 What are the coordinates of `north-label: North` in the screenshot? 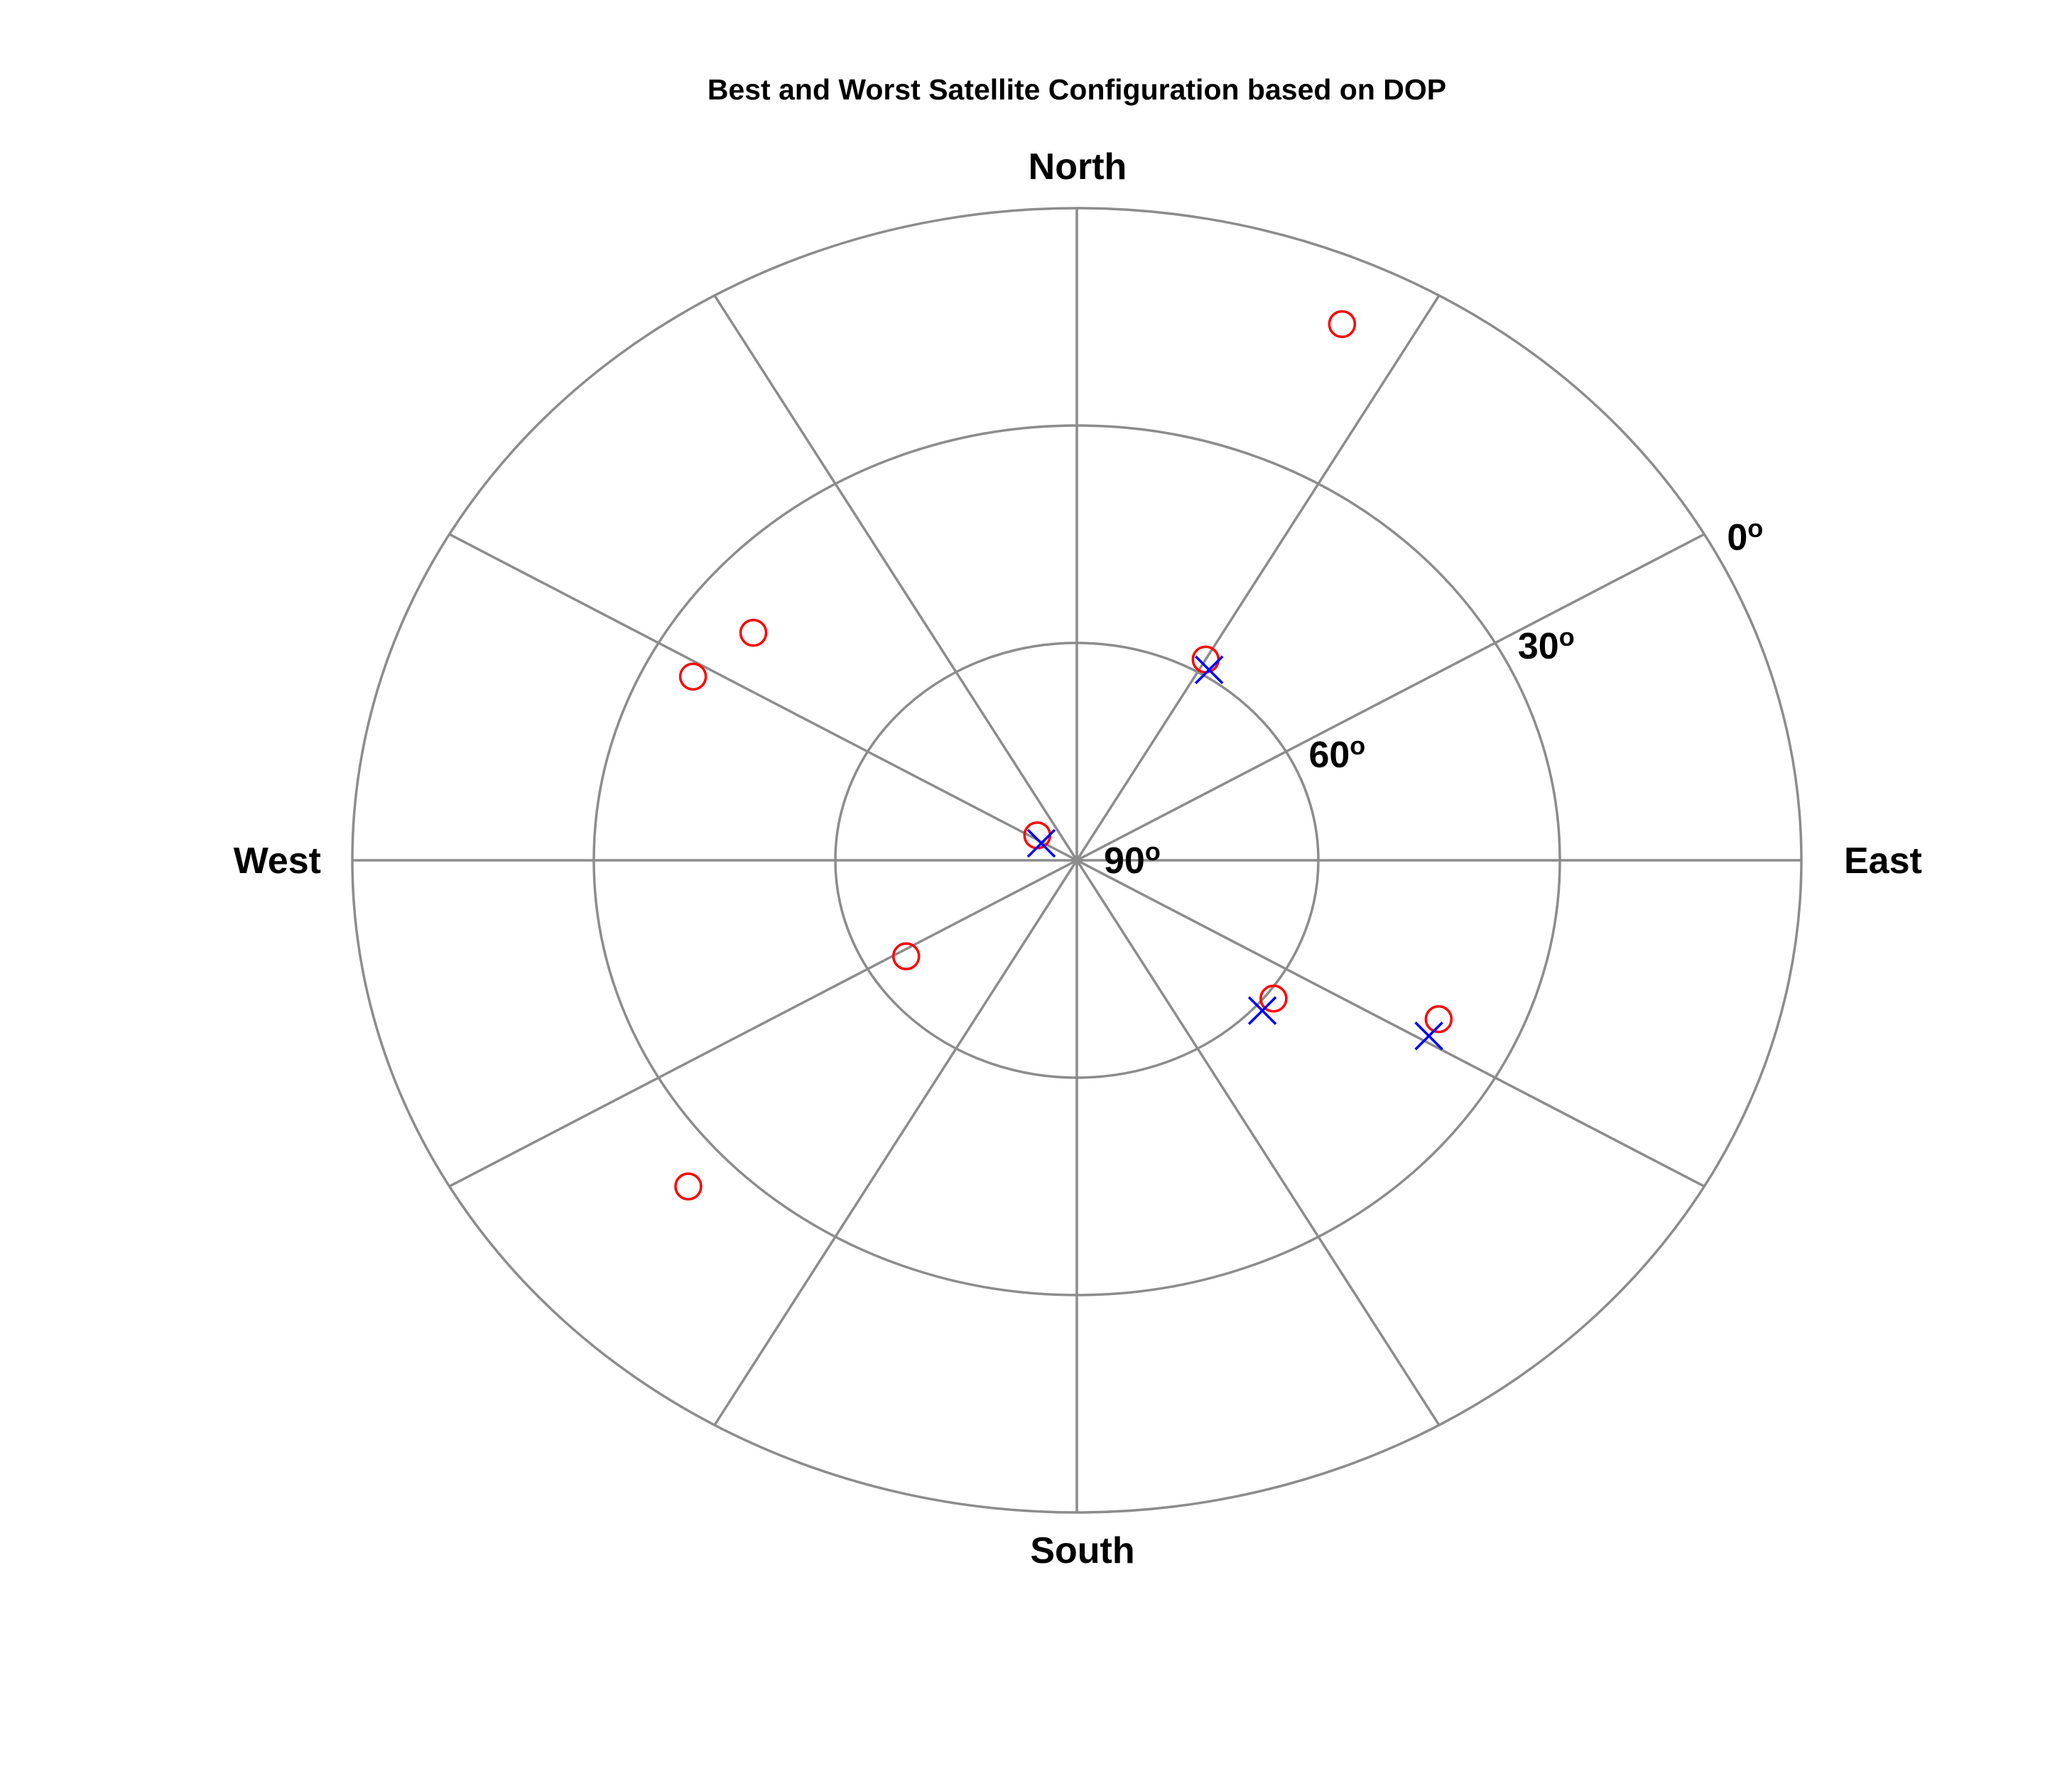 It's located at (1078, 167).